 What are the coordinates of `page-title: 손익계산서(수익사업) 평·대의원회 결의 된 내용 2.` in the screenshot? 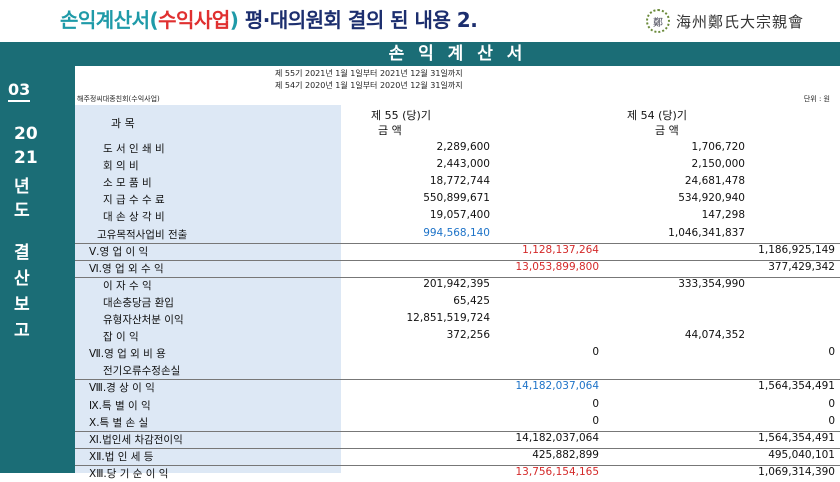 It's located at (269, 21).